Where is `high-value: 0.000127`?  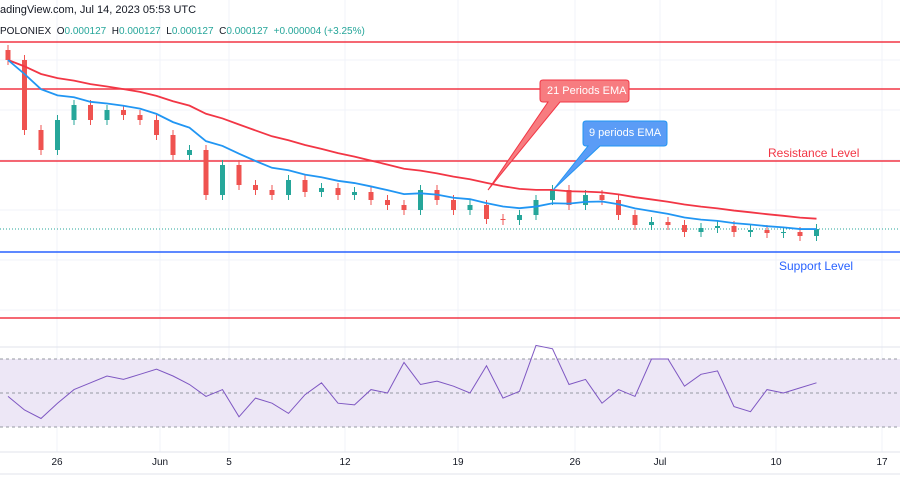
high-value: 0.000127 is located at coordinates (140, 31).